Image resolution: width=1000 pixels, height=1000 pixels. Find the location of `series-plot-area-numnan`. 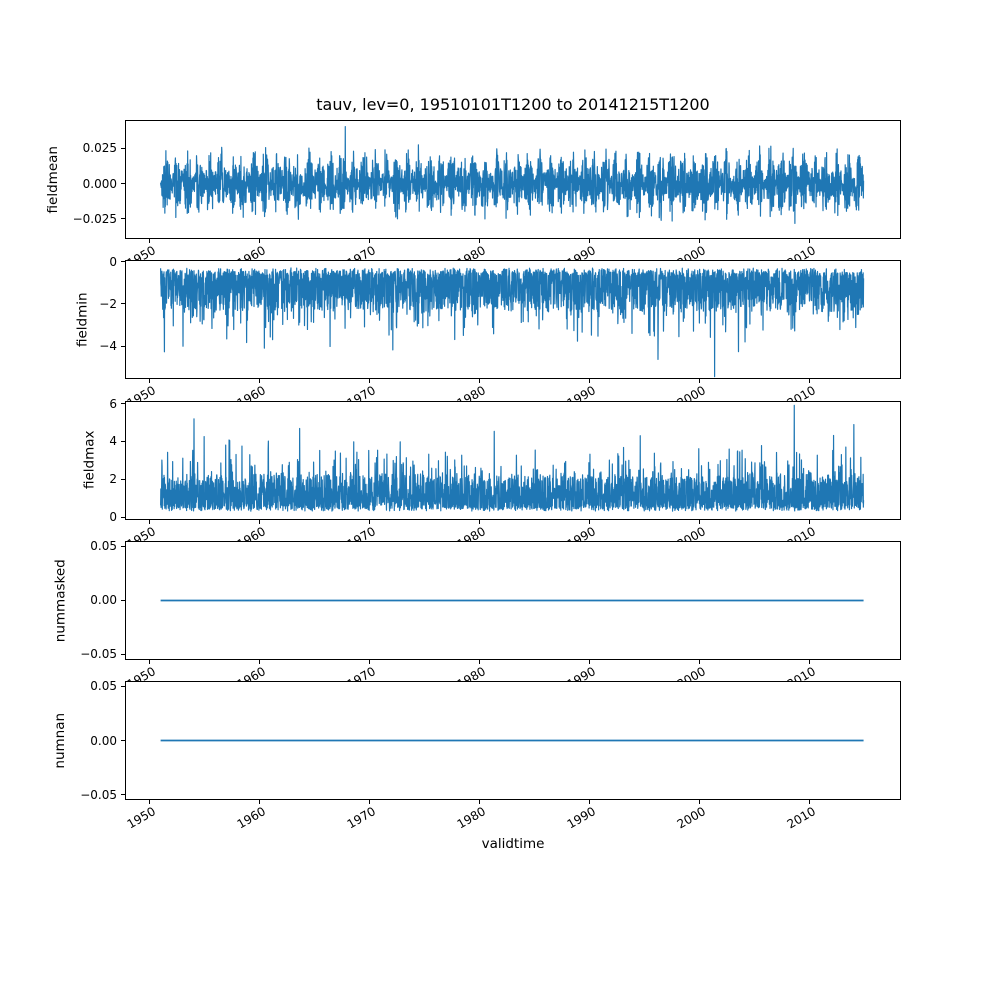

series-plot-area-numnan is located at coordinates (512, 740).